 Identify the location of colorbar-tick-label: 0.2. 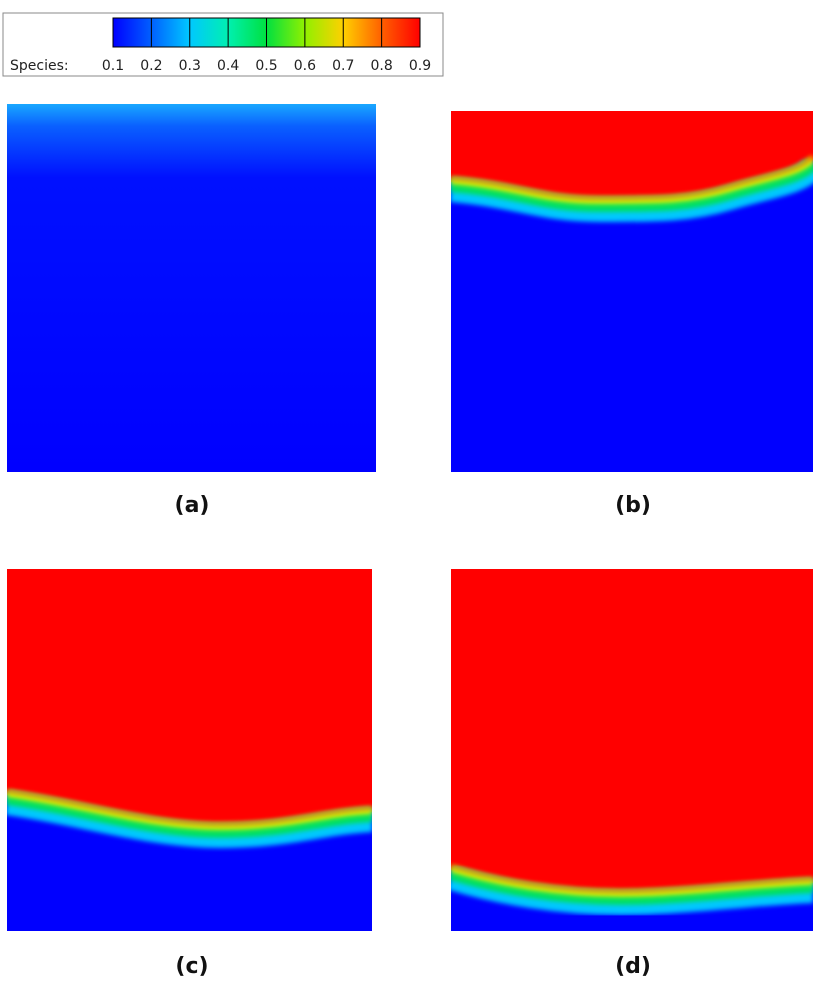
(151, 66).